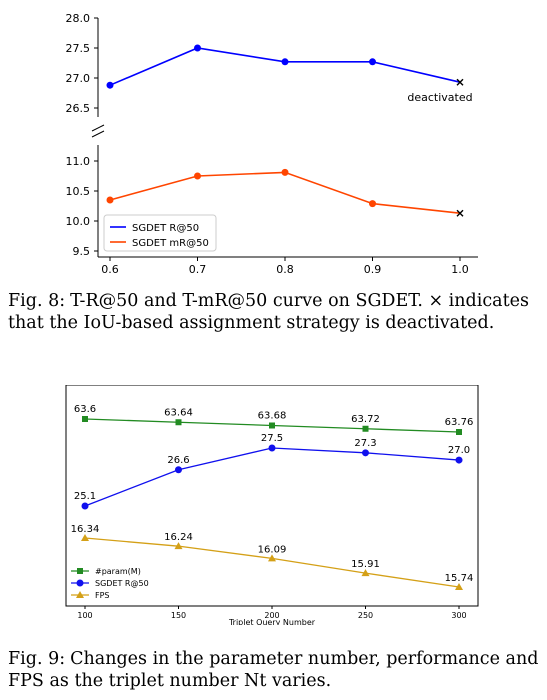 The height and width of the screenshot is (700, 547). What do you see at coordinates (82, 251) in the screenshot?
I see `lower-y-tick-label: 9.5` at bounding box center [82, 251].